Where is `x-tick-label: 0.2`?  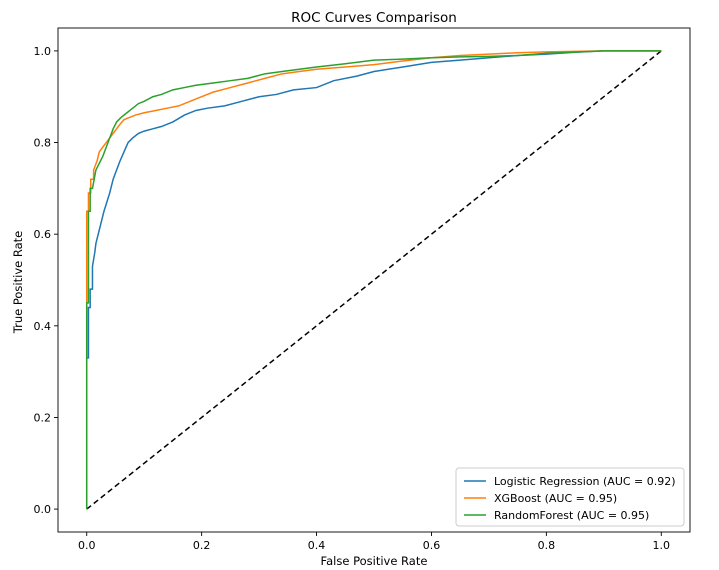 x-tick-label: 0.2 is located at coordinates (202, 545).